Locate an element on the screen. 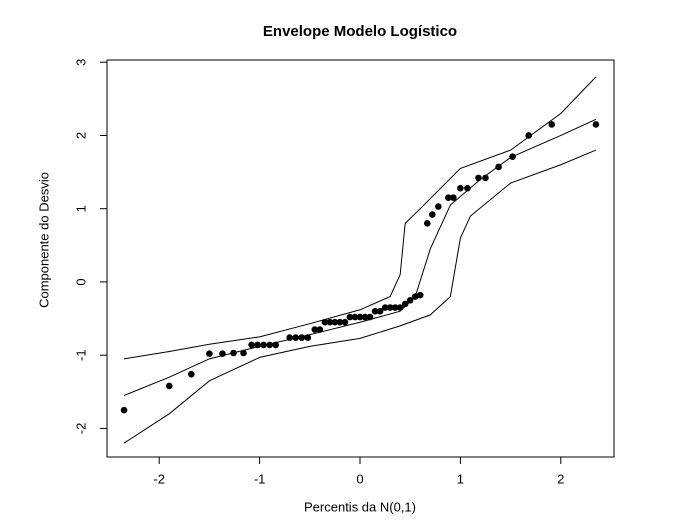 The height and width of the screenshot is (532, 684). y-axis-label: Componente do Desvio is located at coordinates (43, 240).